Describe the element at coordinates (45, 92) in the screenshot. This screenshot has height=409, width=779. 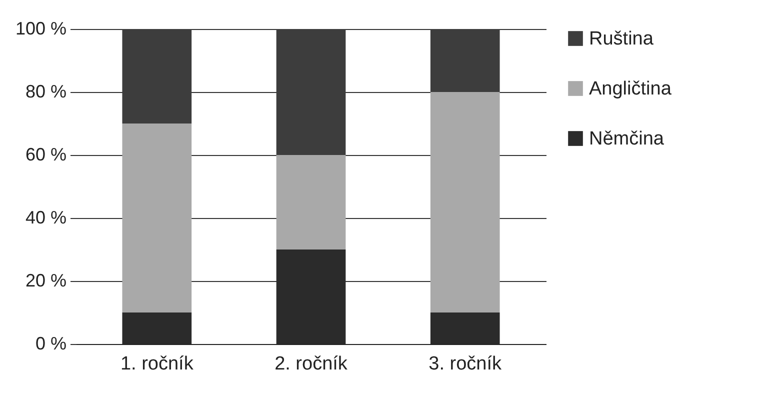
I see `y-tick-label: 80 %` at that location.